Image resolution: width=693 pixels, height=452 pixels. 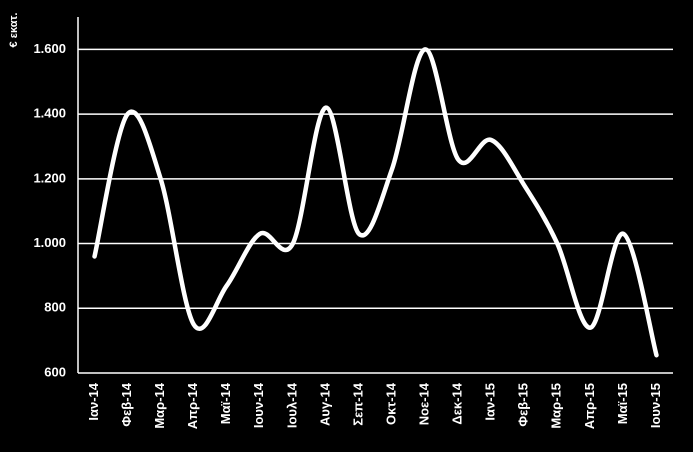 What do you see at coordinates (622, 403) in the screenshot?
I see `x-tick-label: Μαϊ-15` at bounding box center [622, 403].